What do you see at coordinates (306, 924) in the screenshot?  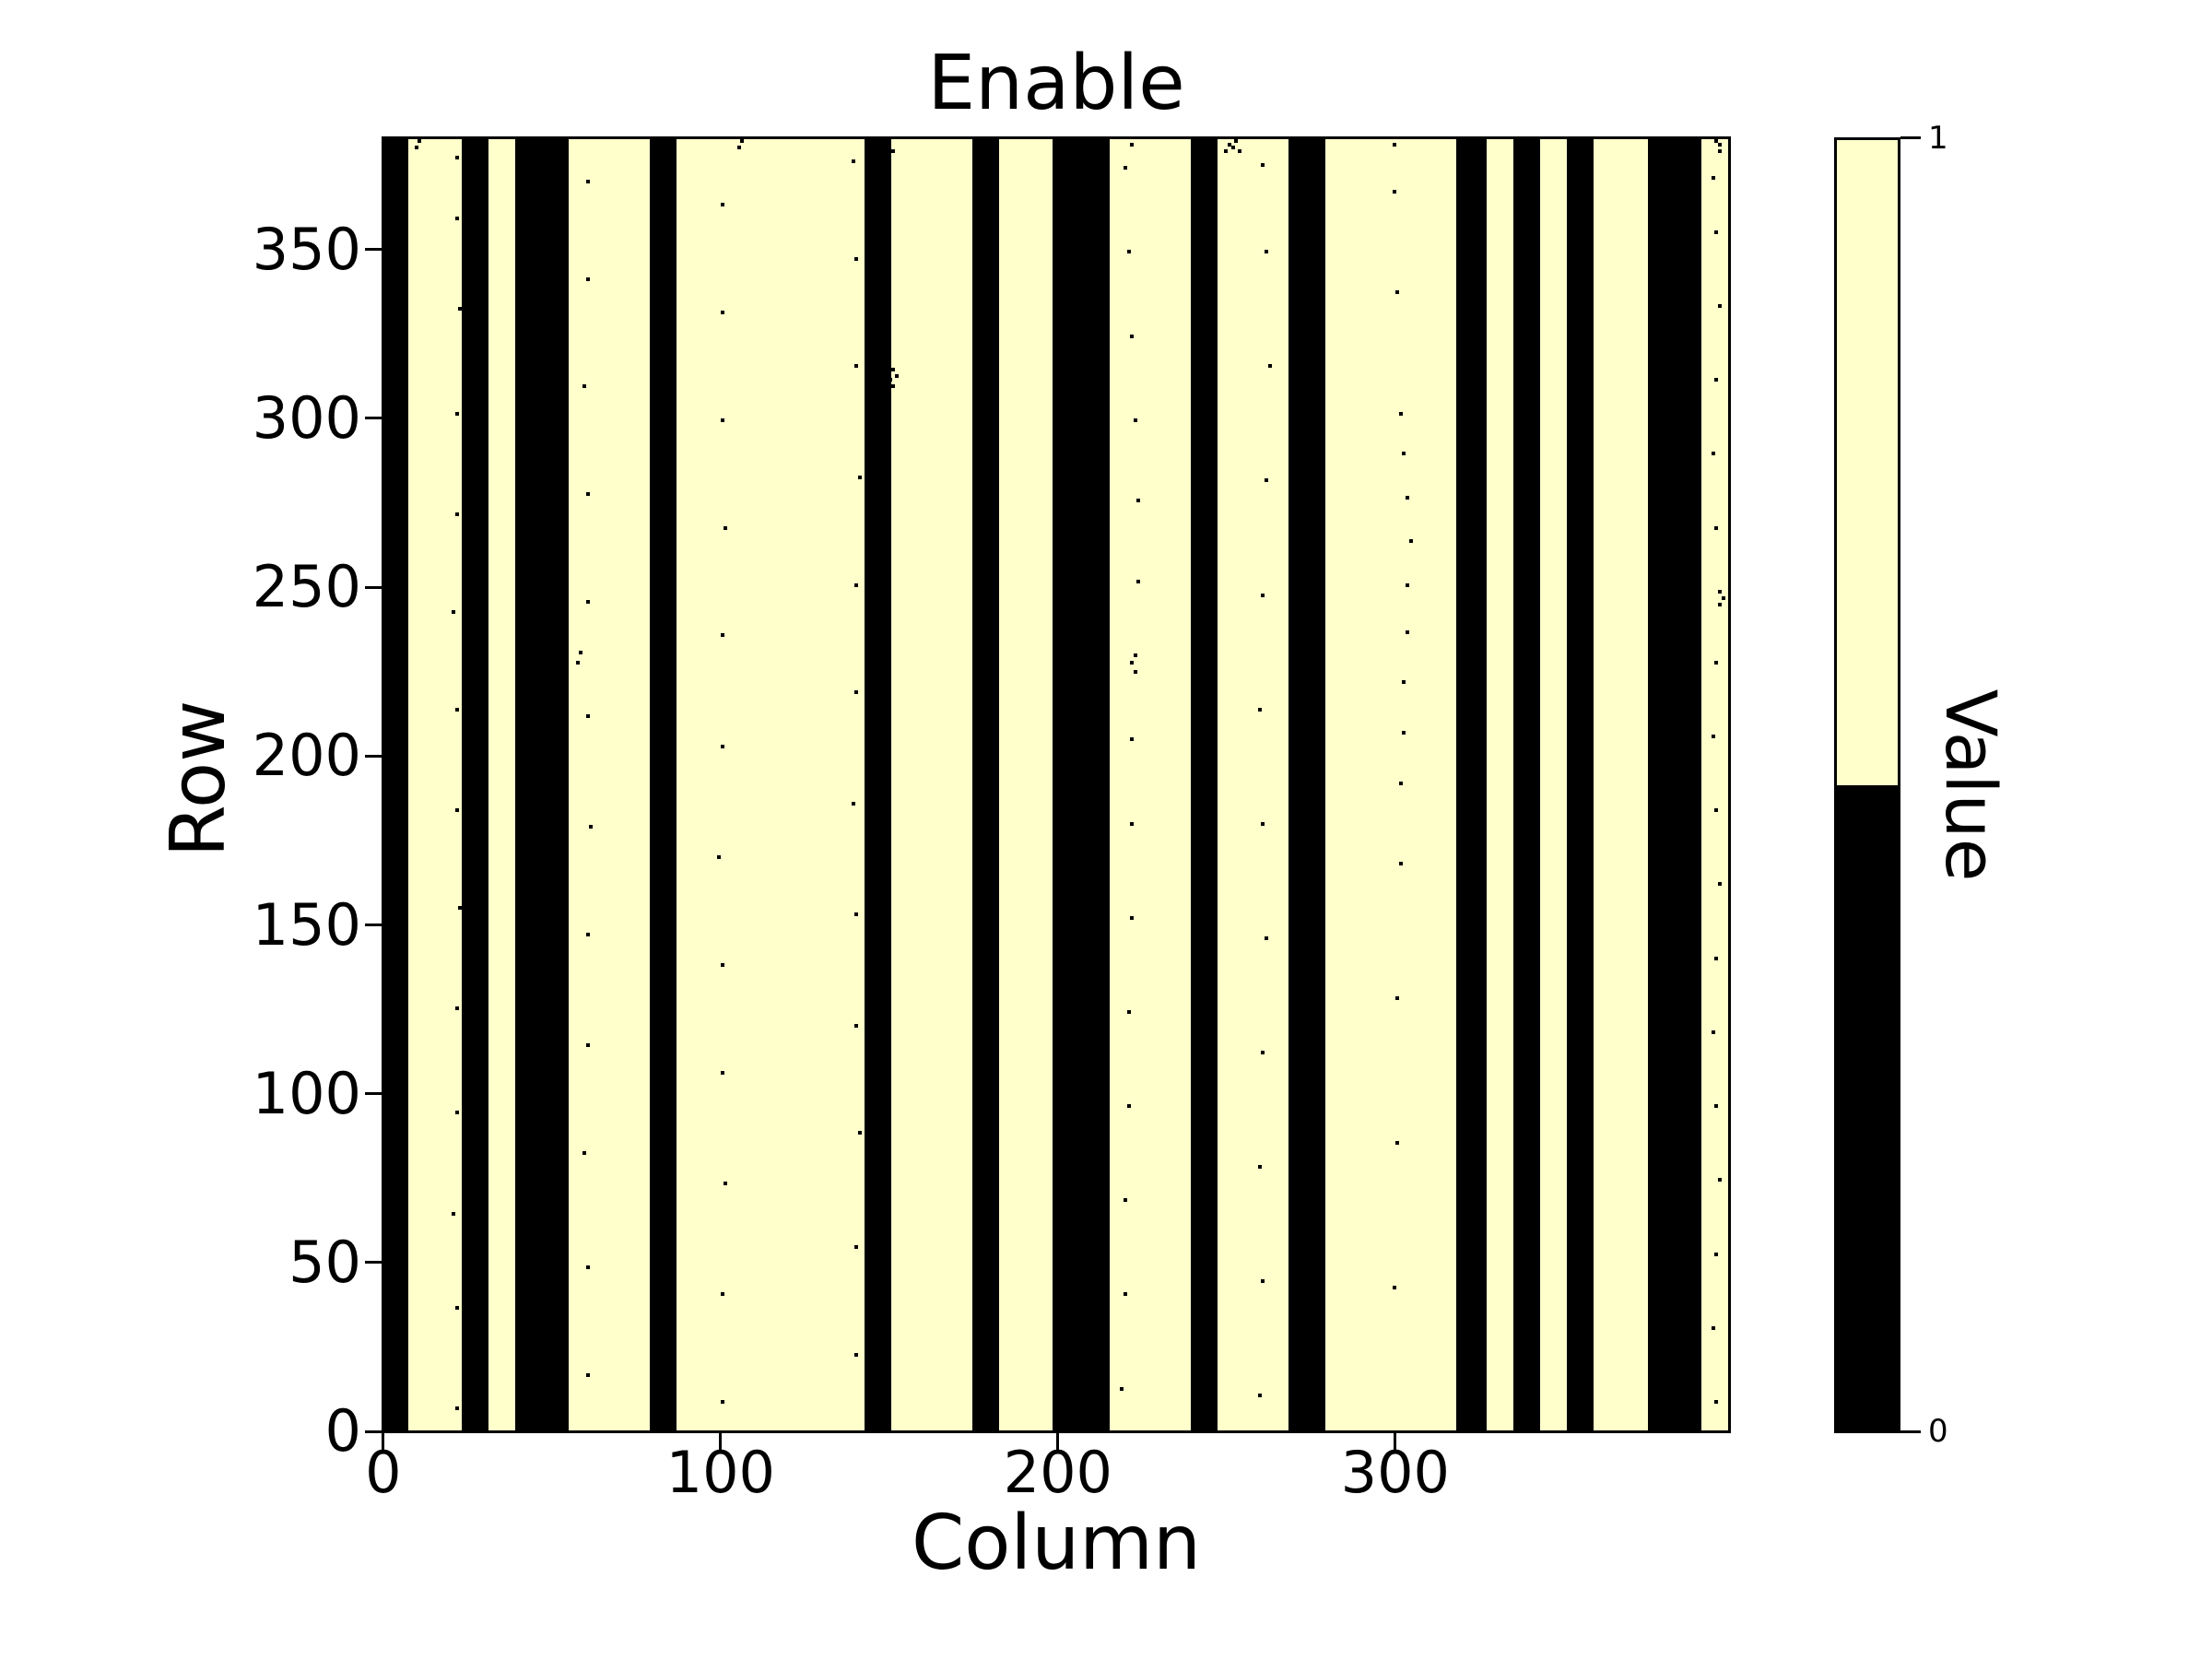 I see `y-tick-label: 150` at bounding box center [306, 924].